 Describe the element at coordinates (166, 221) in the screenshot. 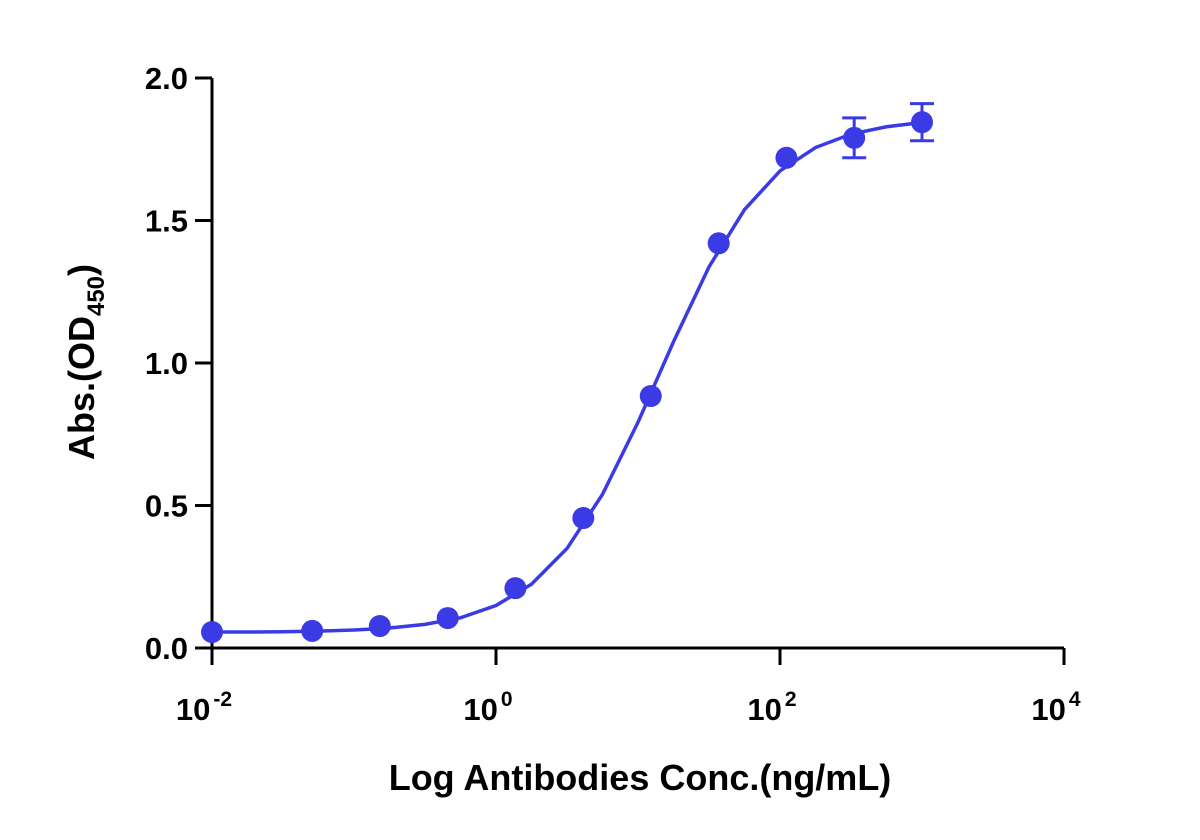

I see `y-tick-label: 1.5` at that location.